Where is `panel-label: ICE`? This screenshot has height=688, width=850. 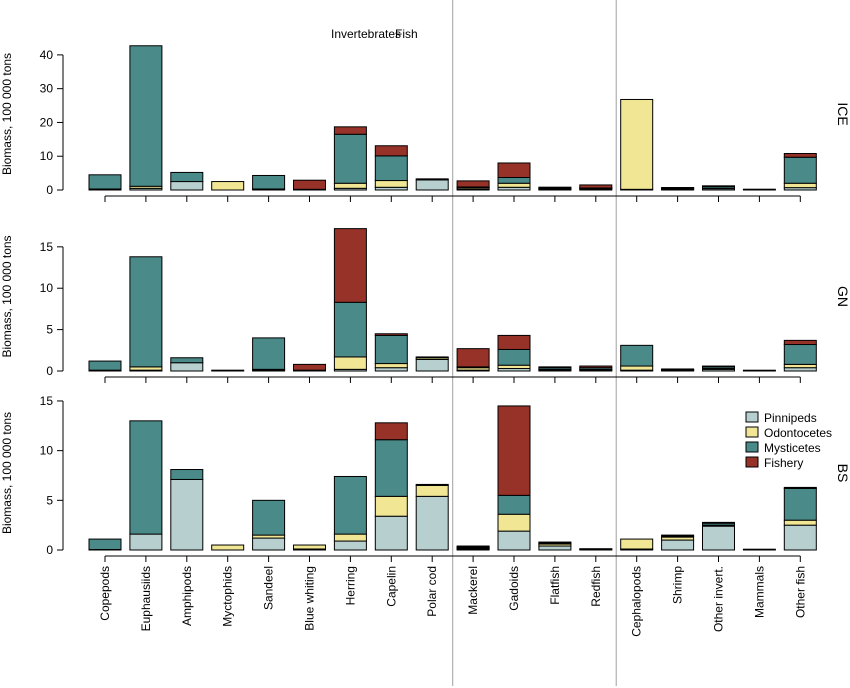 panel-label: ICE is located at coordinates (842, 113).